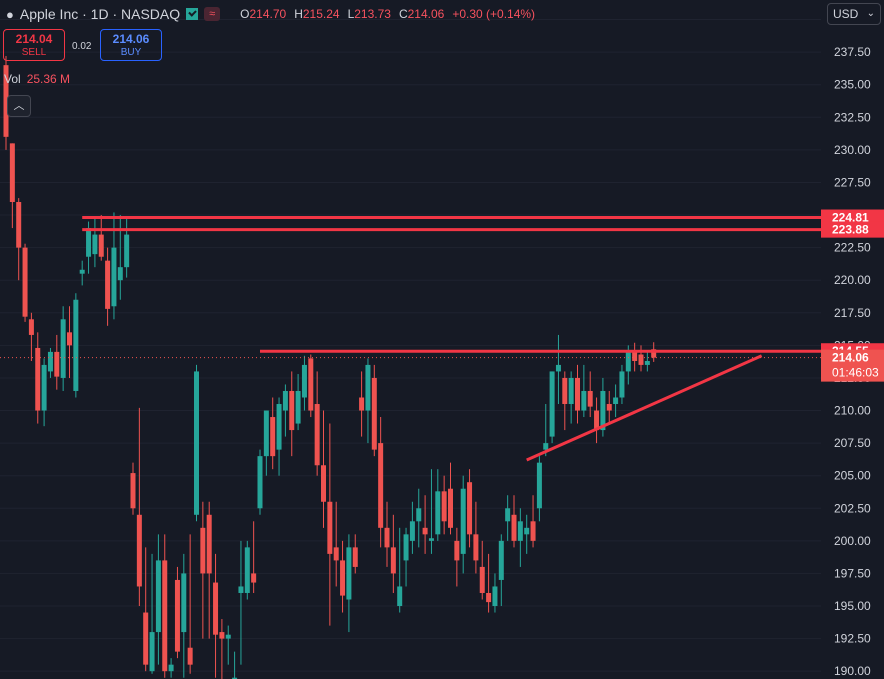 This screenshot has width=884, height=679. I want to click on buy-button: 214.06 BUY, so click(131, 45).